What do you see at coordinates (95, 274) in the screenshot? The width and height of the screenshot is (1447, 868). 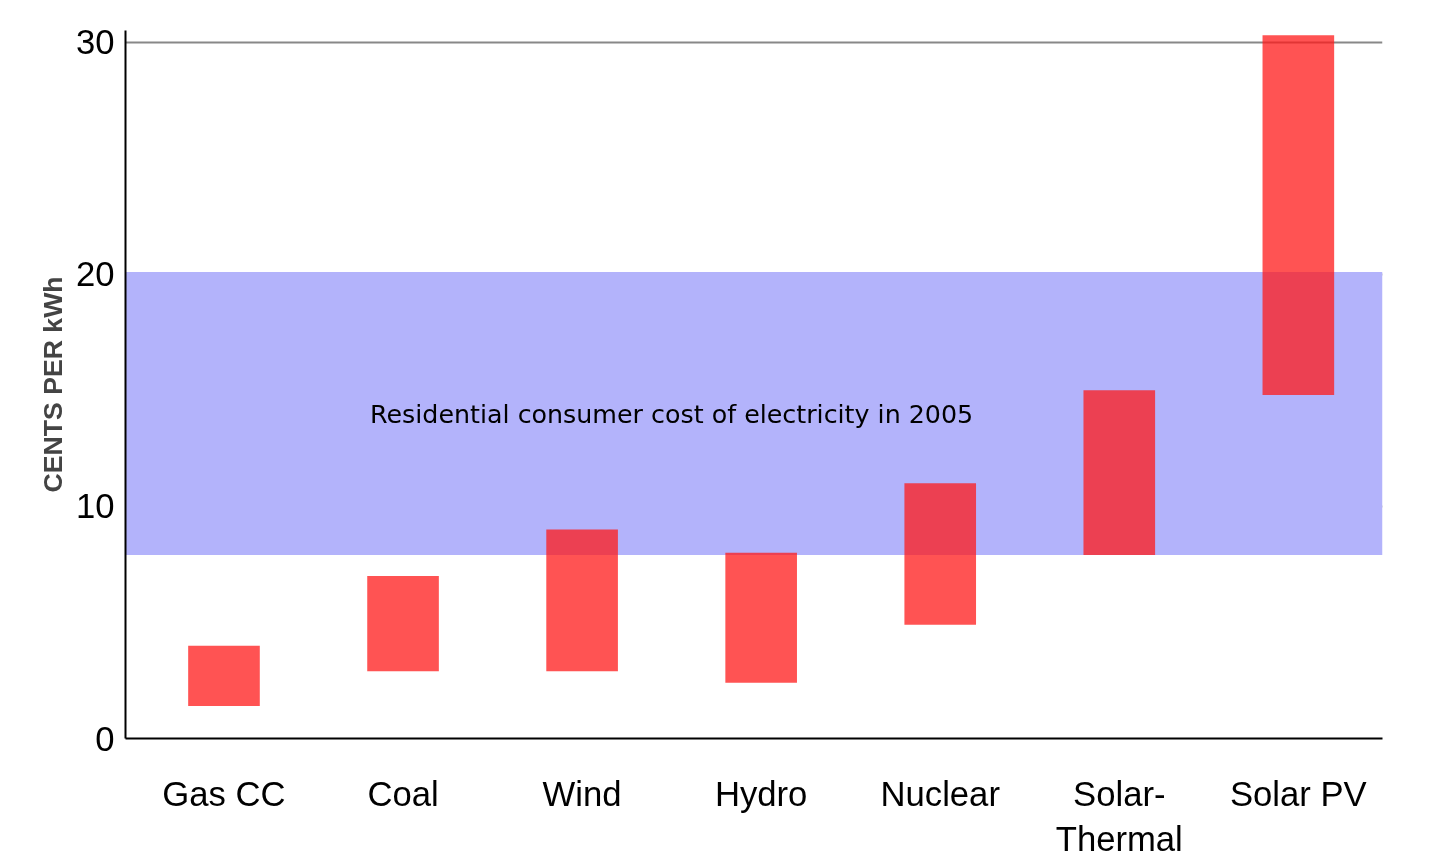 I see `y-tick-label: 20` at bounding box center [95, 274].